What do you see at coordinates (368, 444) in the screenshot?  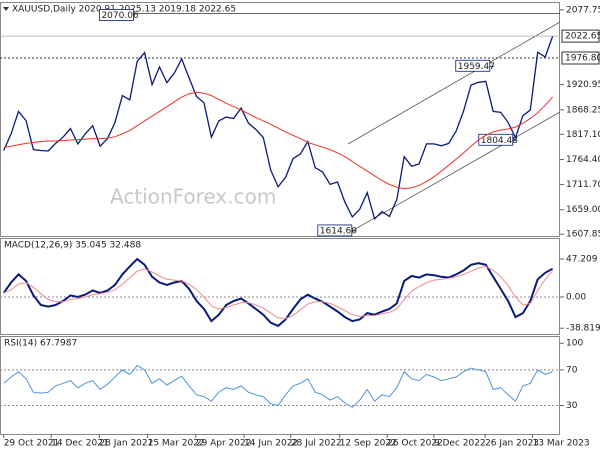 I see `x-tick-label: 12 Sep 2022` at bounding box center [368, 444].